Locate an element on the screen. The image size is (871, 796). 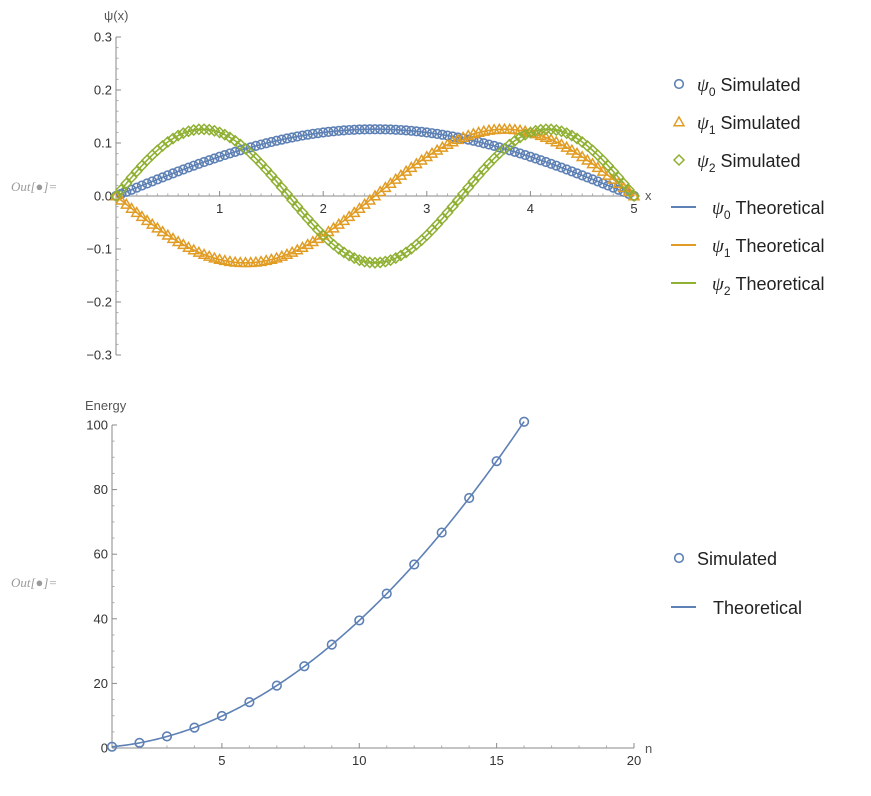
x-tick-label: 4 is located at coordinates (530, 208).